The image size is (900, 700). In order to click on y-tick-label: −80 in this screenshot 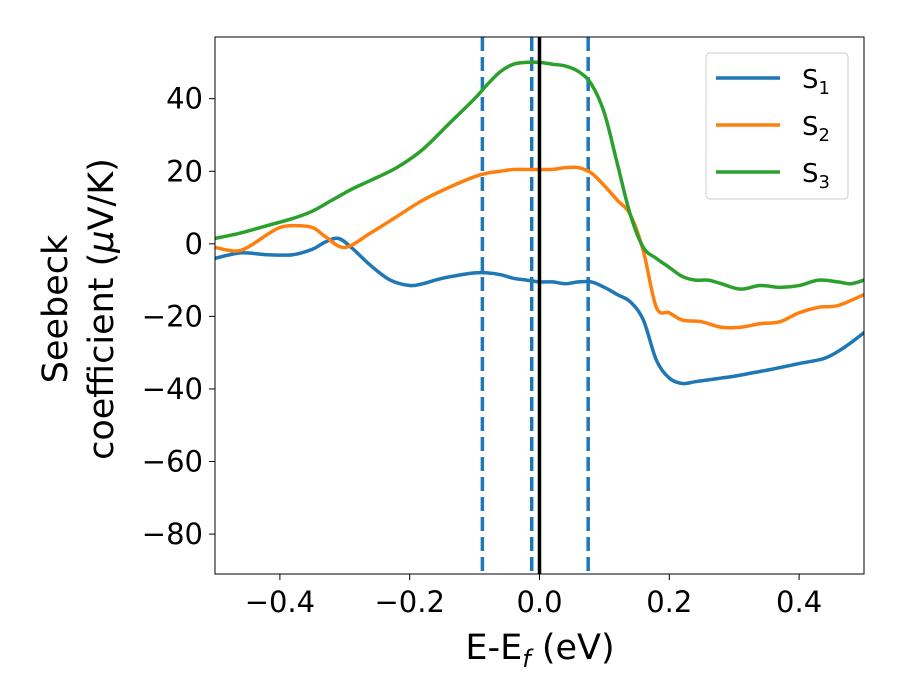, I will do `click(172, 534)`.